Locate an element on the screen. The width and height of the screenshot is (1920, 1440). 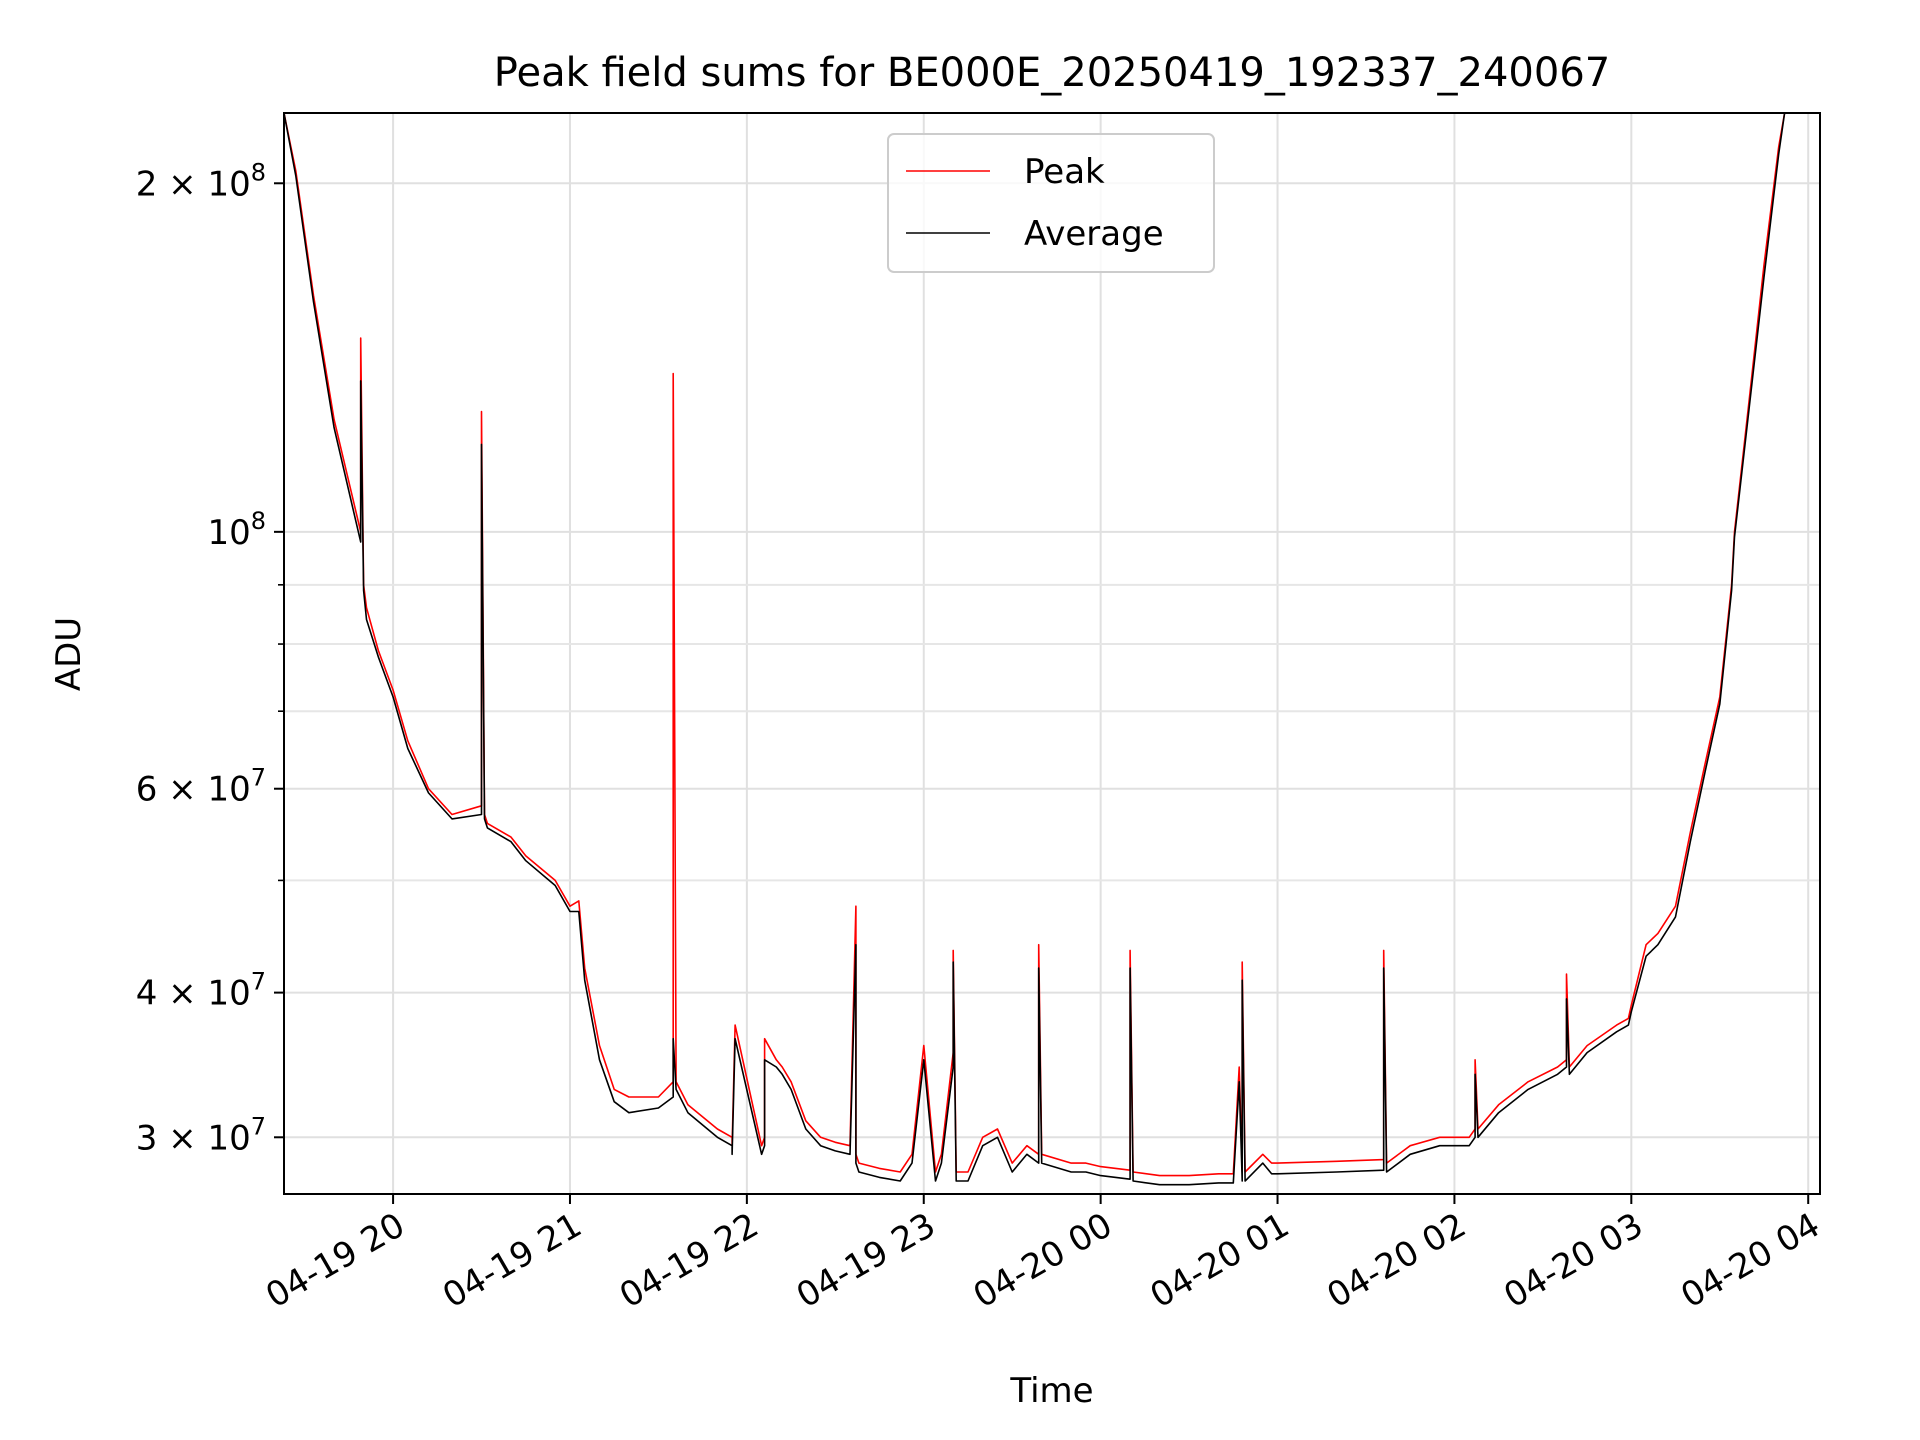
legend-average-label: Average is located at coordinates (1094, 234).